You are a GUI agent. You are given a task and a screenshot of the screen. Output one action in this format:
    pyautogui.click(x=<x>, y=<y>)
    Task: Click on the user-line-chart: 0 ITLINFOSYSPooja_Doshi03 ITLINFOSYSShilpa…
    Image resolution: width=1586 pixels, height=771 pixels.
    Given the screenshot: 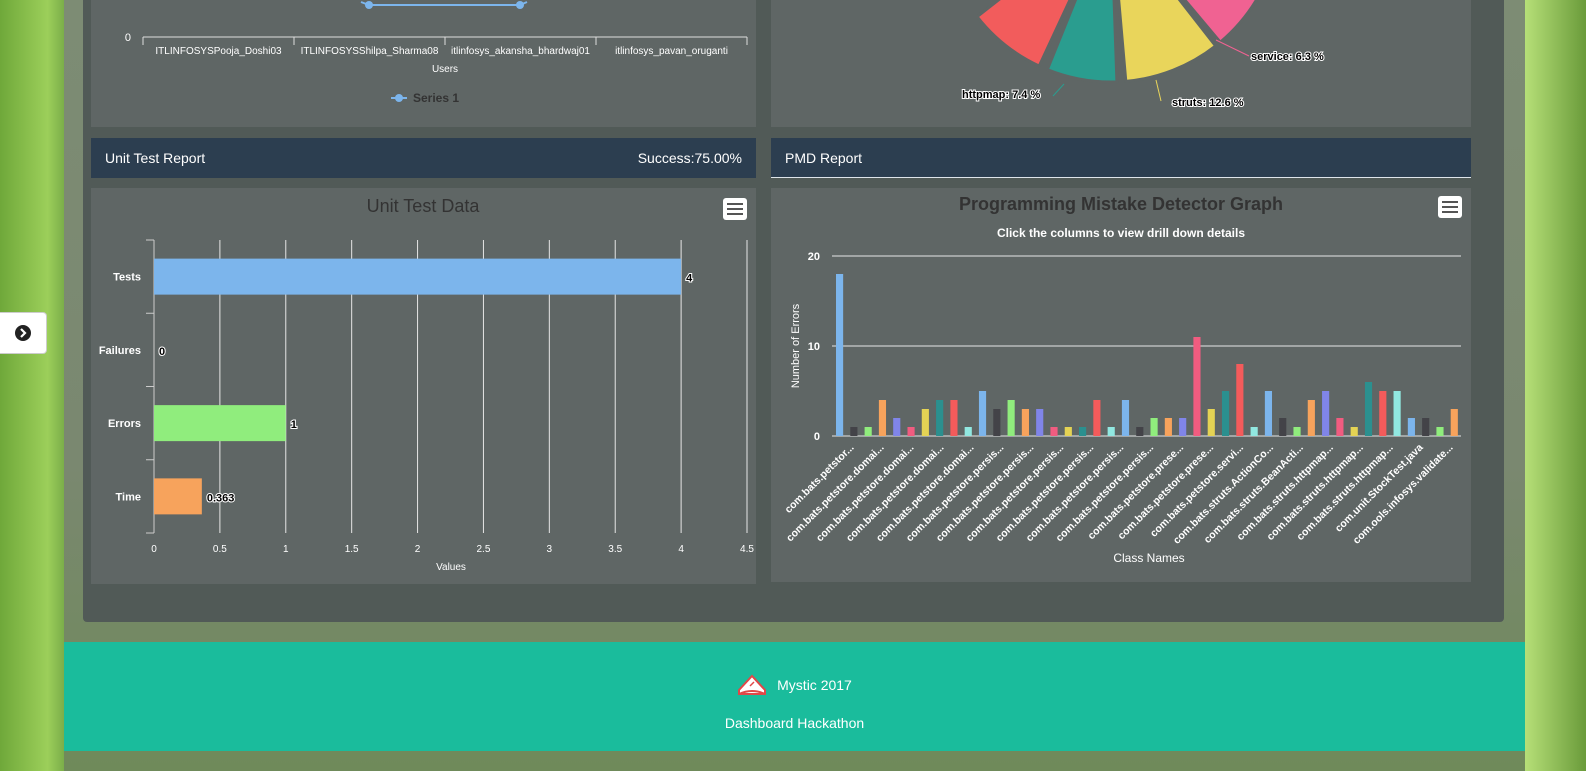 What is the action you would take?
    pyautogui.click(x=436, y=53)
    